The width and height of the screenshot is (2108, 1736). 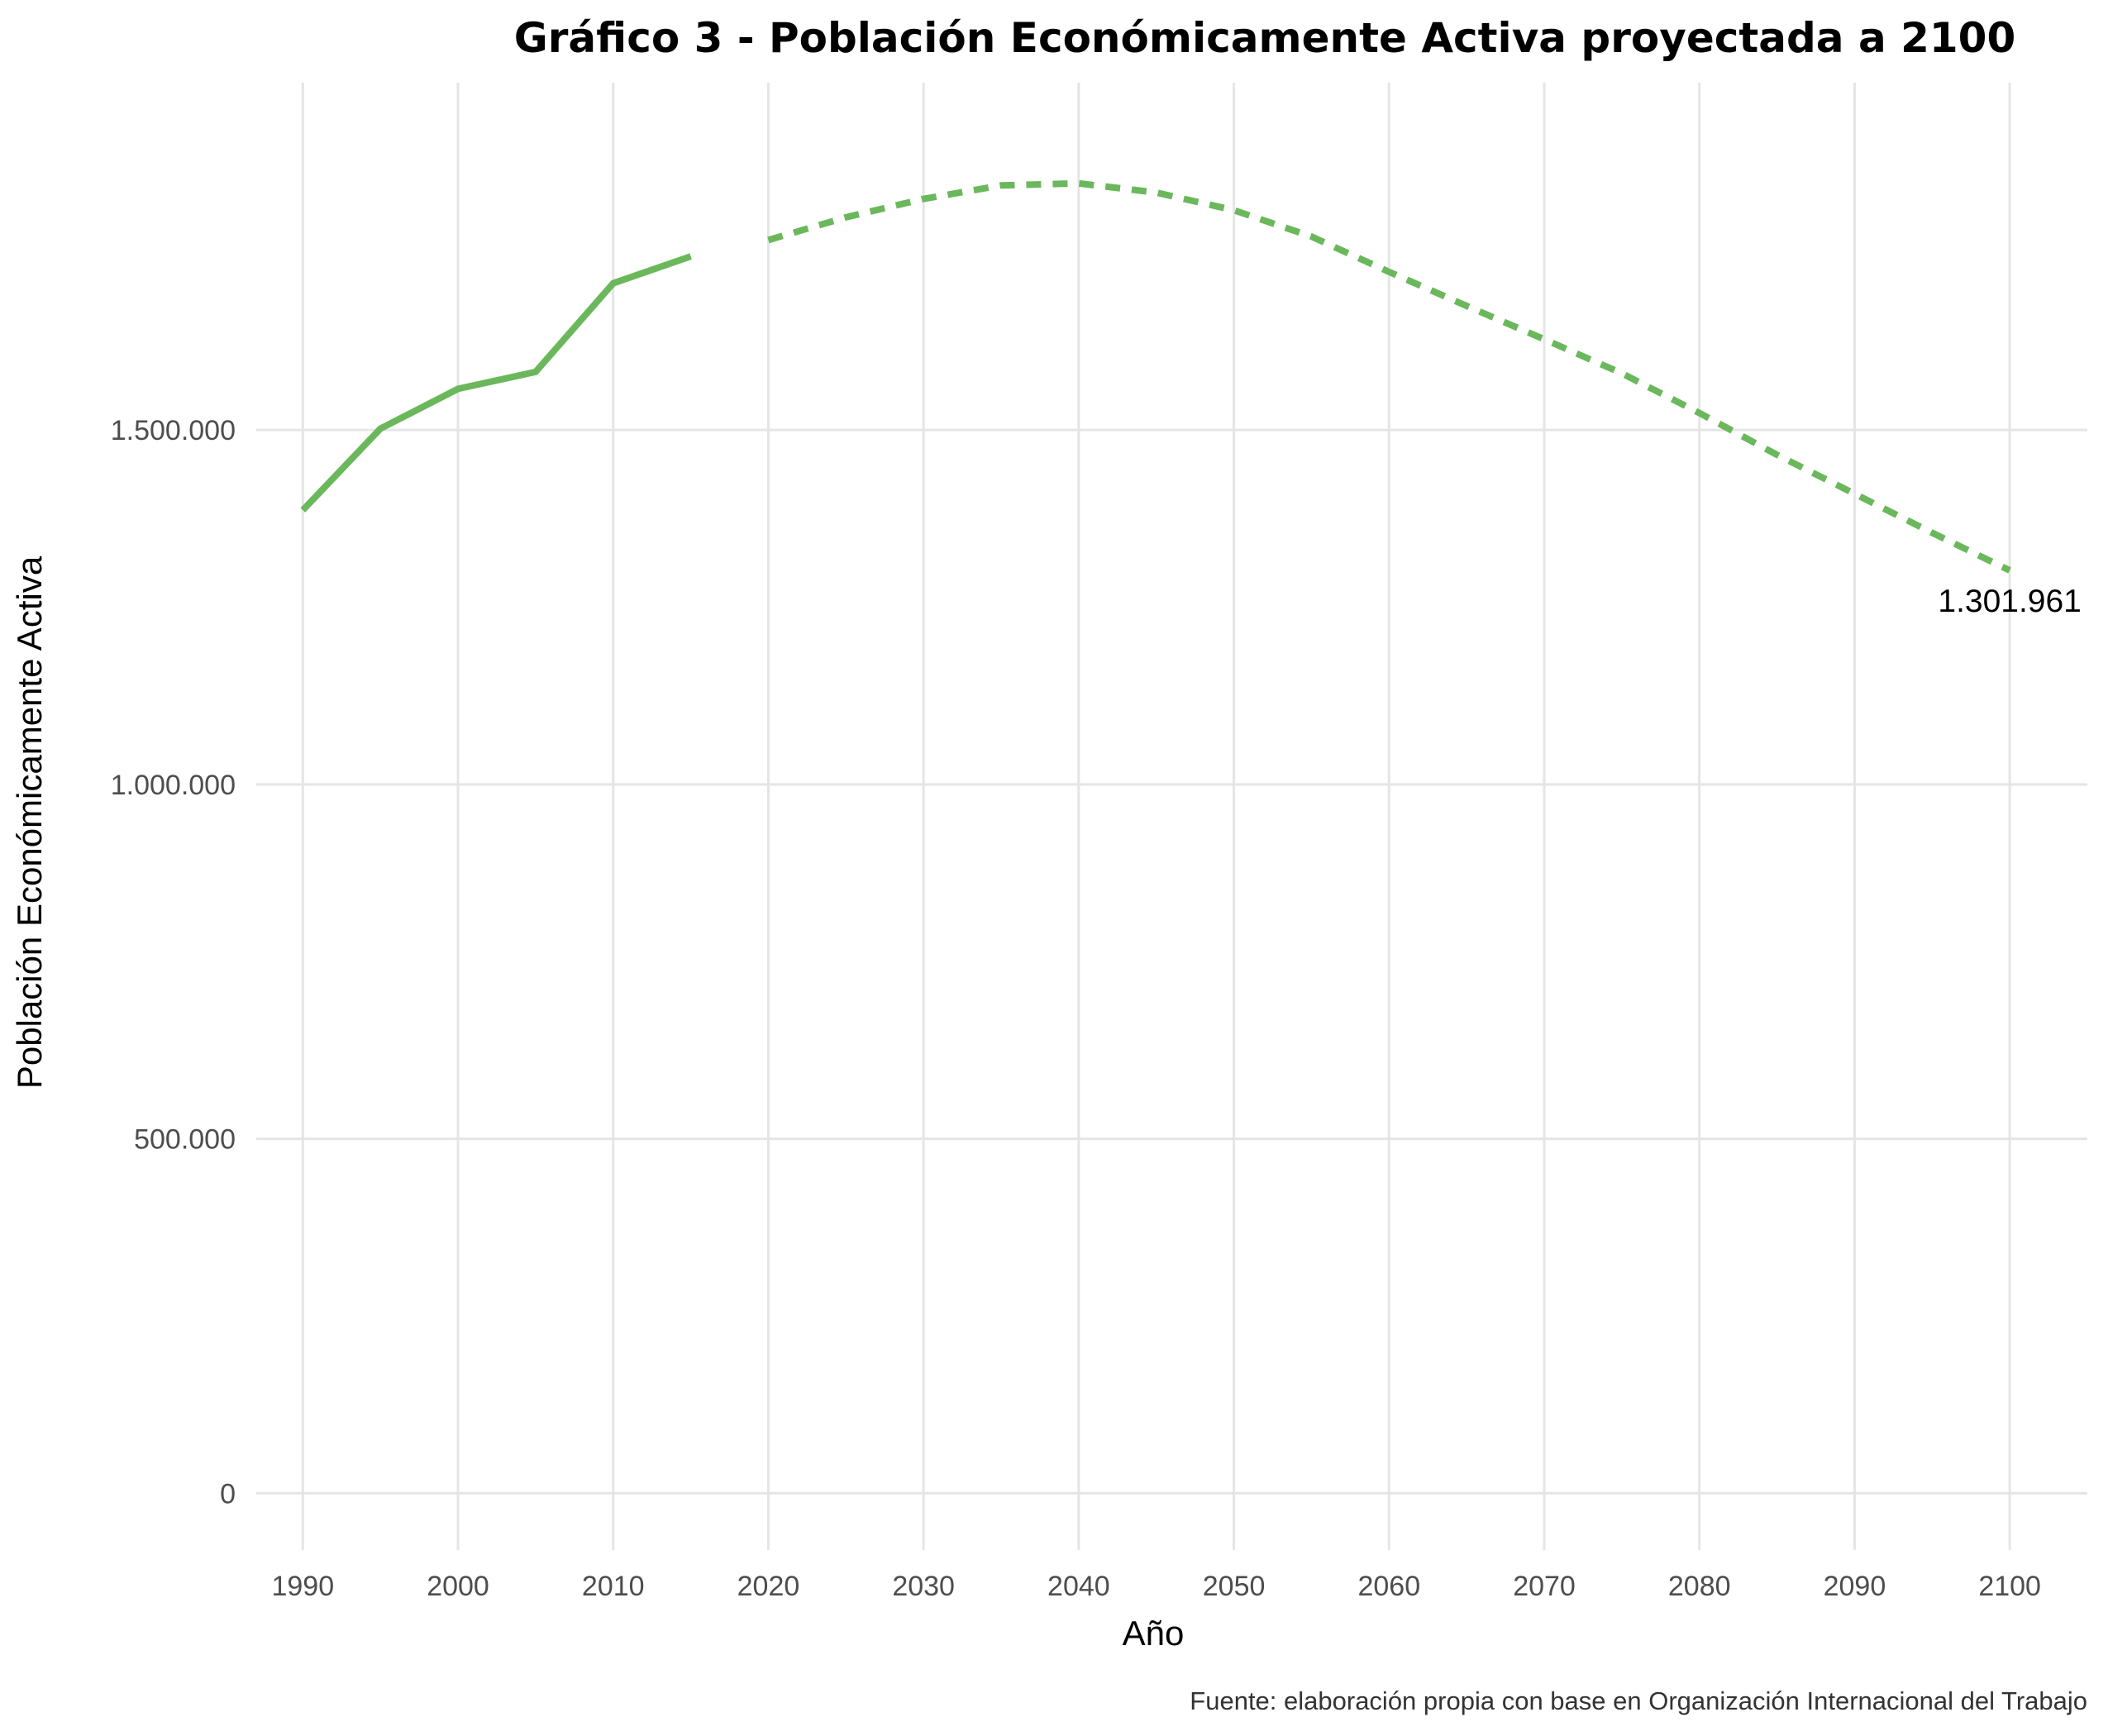 I want to click on end-value-label: 1.301.961, so click(x=2010, y=601).